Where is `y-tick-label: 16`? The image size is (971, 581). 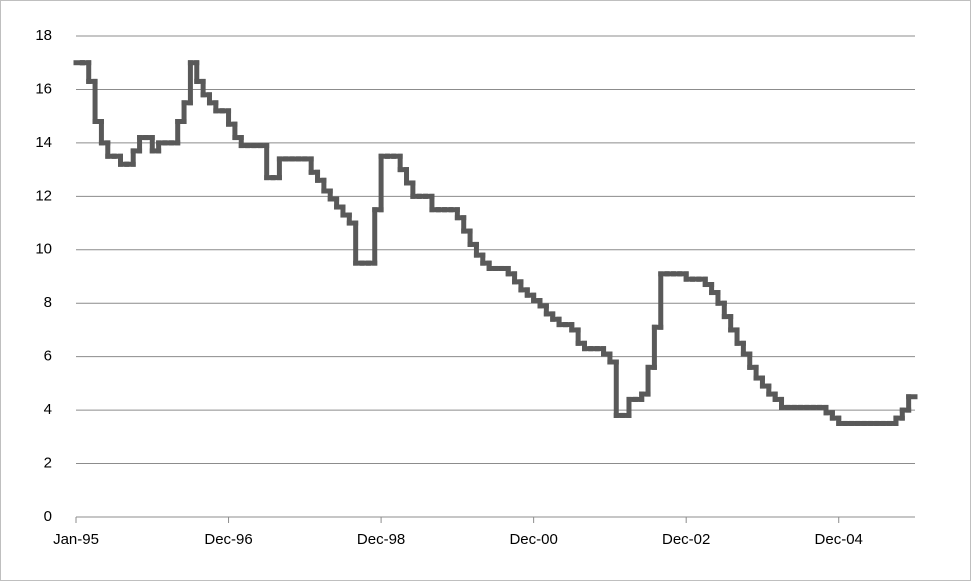 y-tick-label: 16 is located at coordinates (43, 88).